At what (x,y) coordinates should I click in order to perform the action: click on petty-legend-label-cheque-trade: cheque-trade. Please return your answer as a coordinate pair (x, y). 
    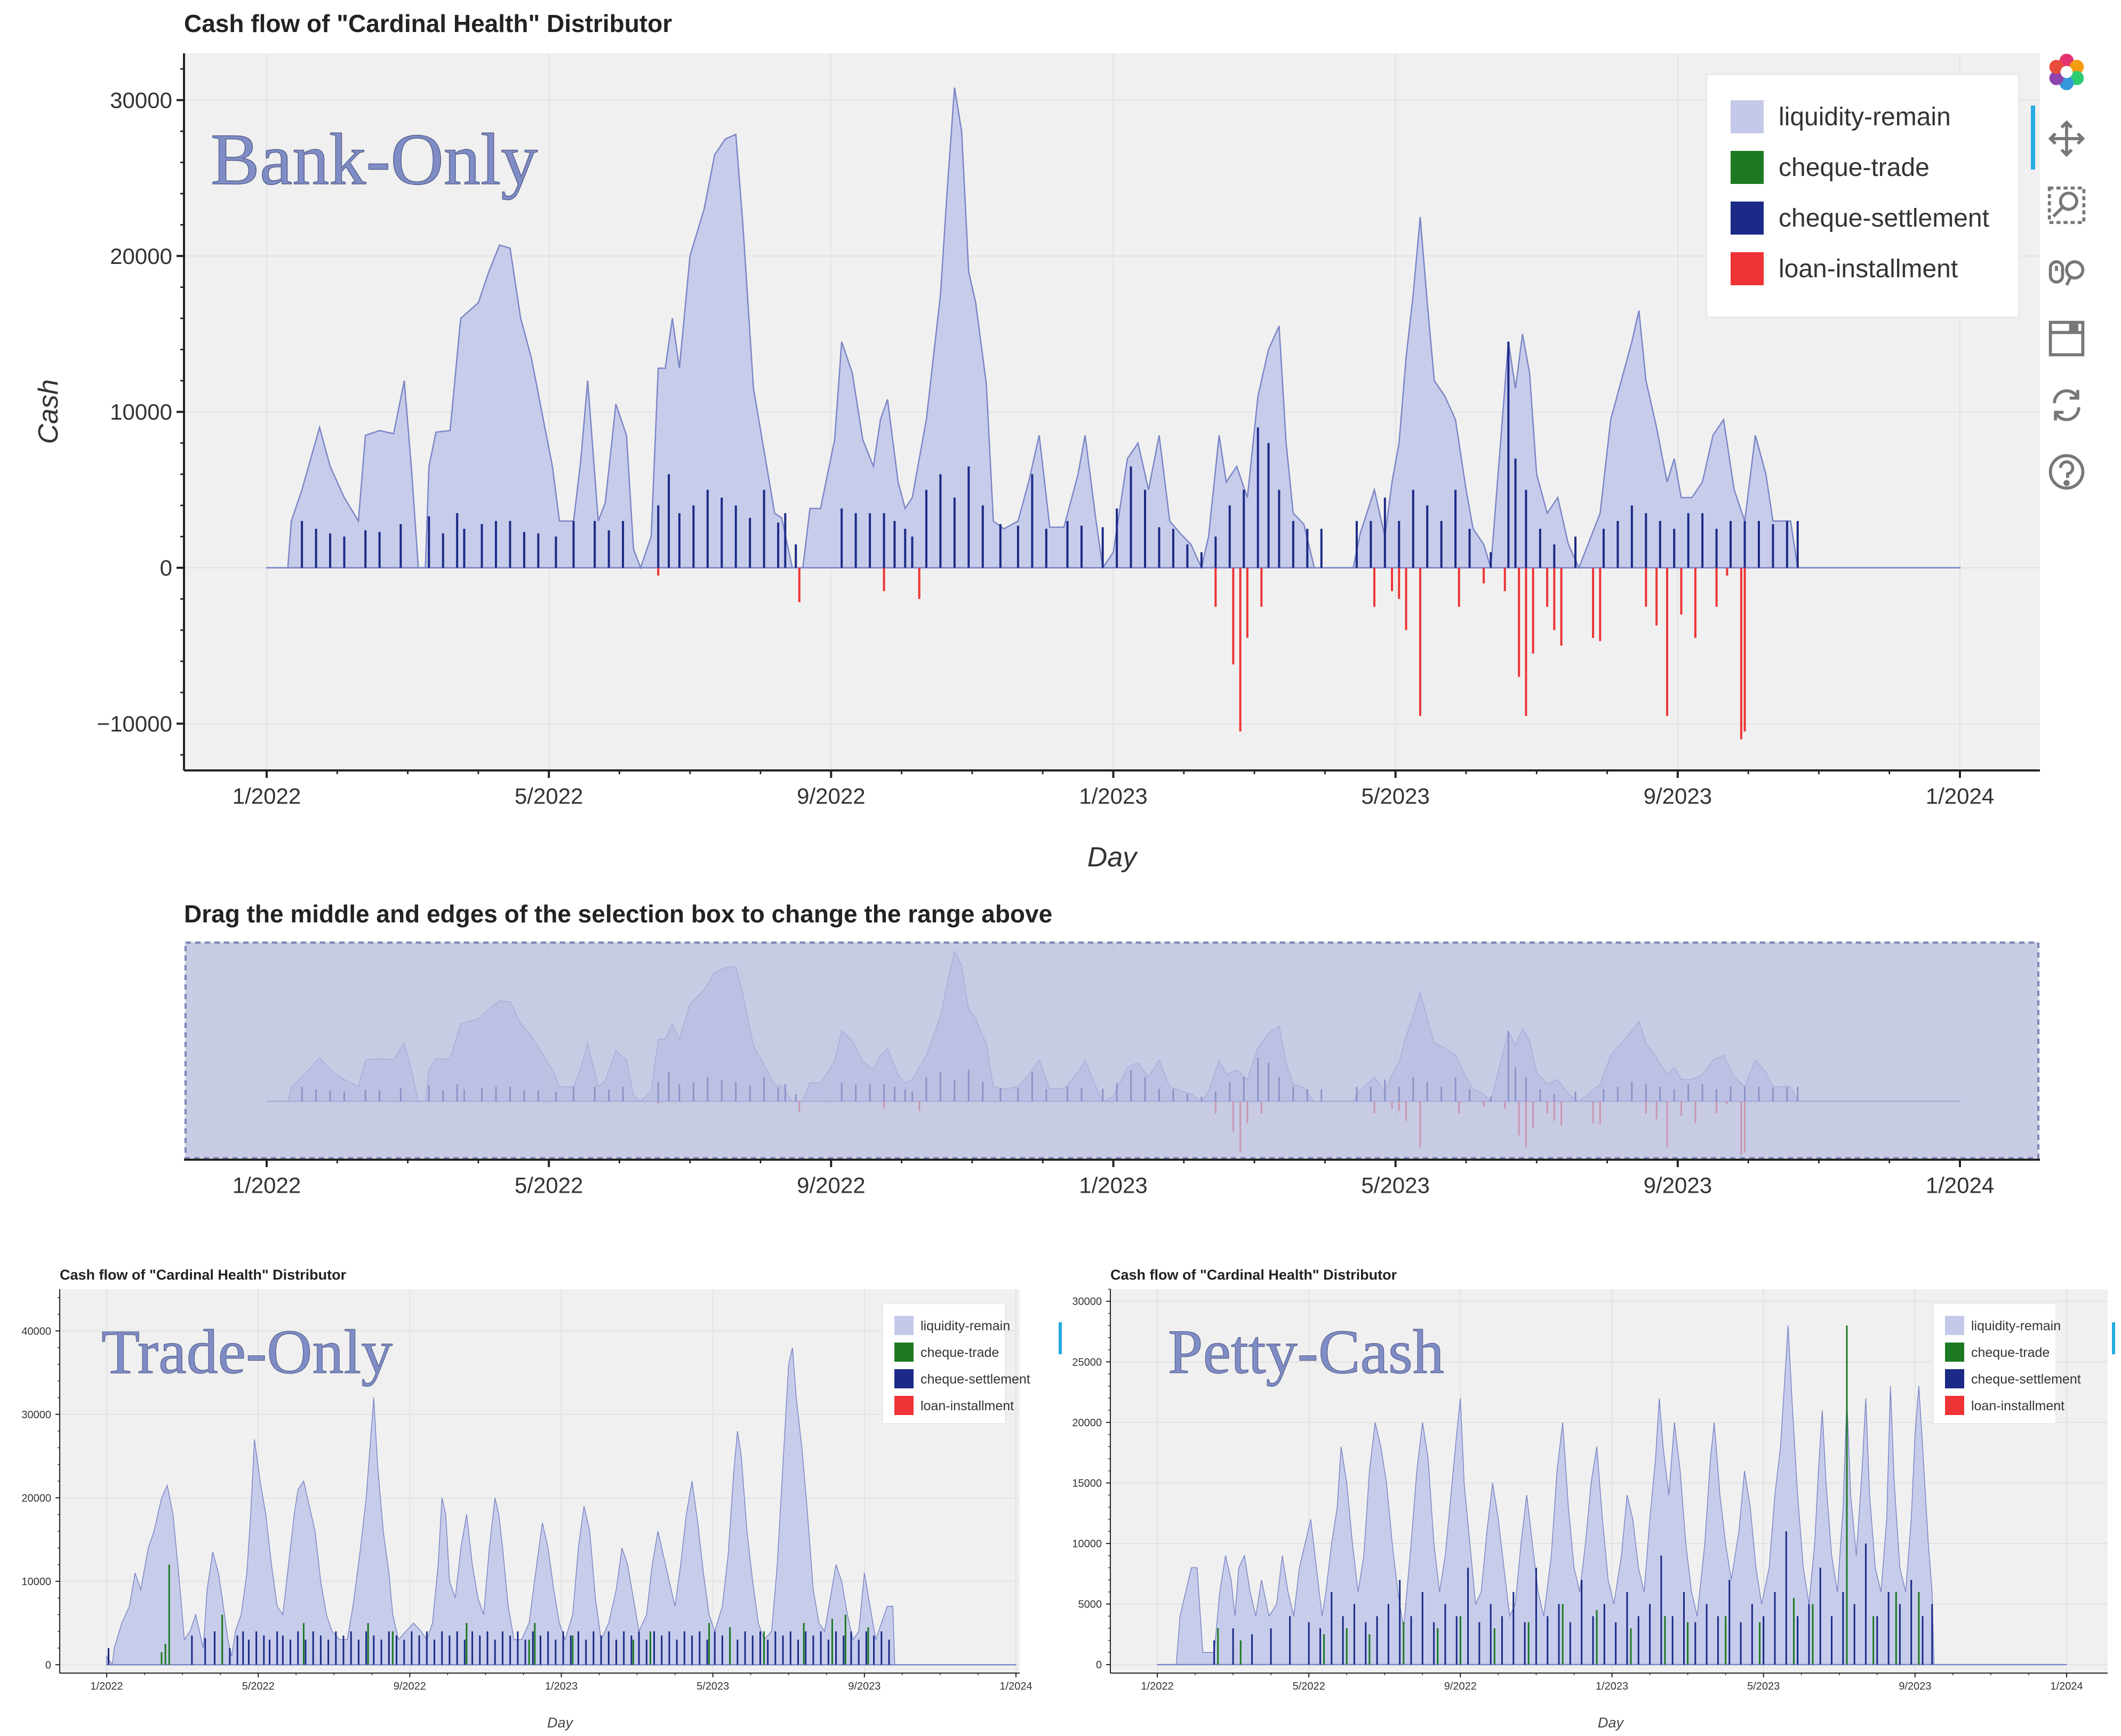
    Looking at the image, I should click on (2010, 1353).